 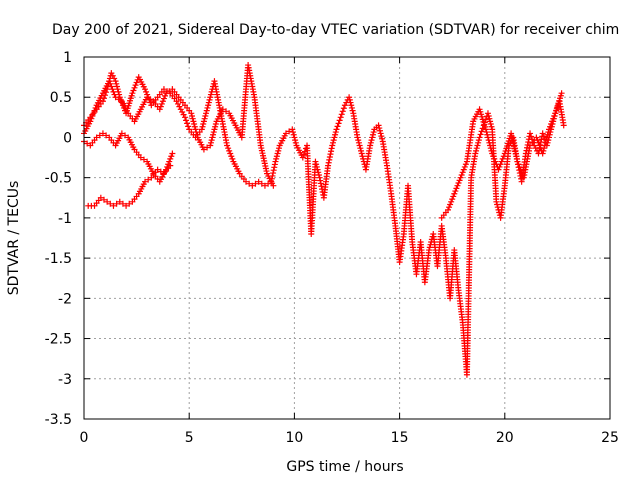 What do you see at coordinates (400, 438) in the screenshot?
I see `x-tick-label: 15` at bounding box center [400, 438].